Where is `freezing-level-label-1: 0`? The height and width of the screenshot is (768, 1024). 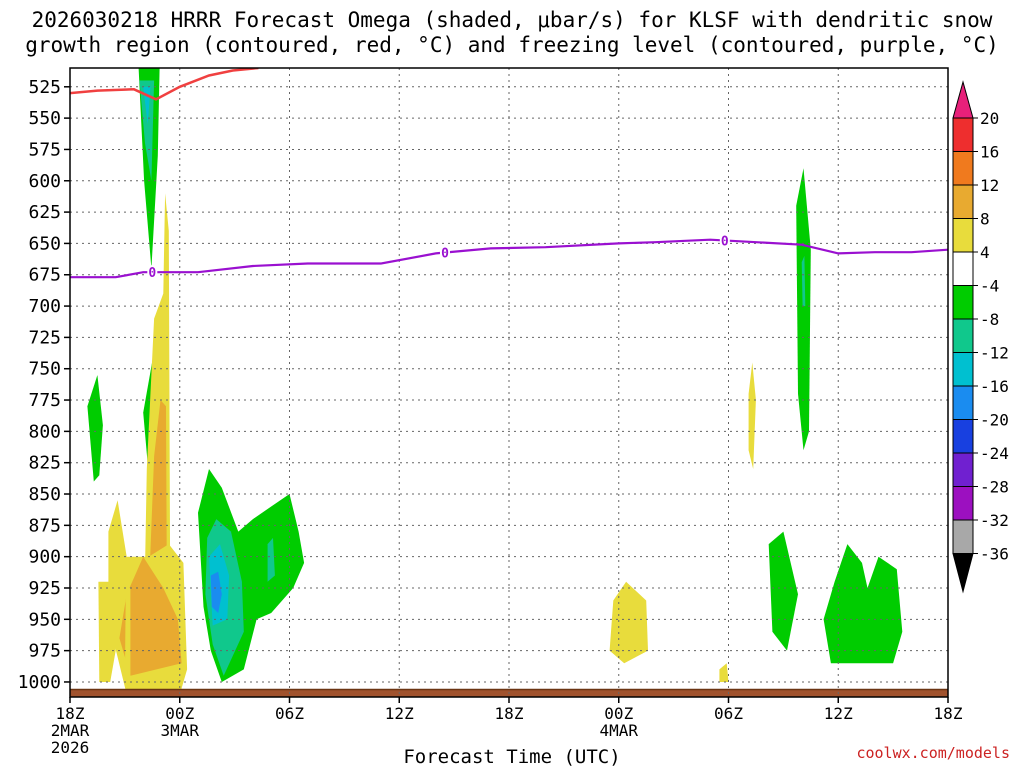
freezing-level-label-1: 0 is located at coordinates (445, 254).